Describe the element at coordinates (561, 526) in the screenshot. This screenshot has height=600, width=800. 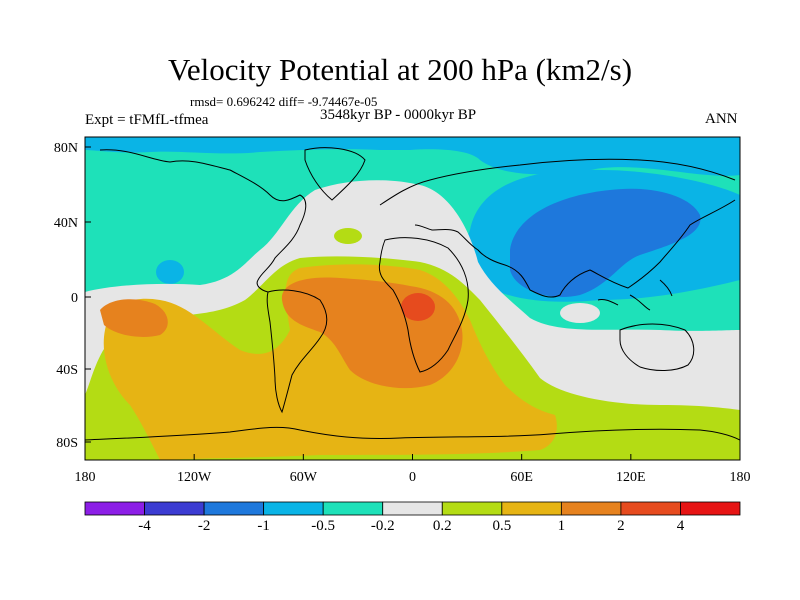
I see `colorbar-label: 1` at that location.